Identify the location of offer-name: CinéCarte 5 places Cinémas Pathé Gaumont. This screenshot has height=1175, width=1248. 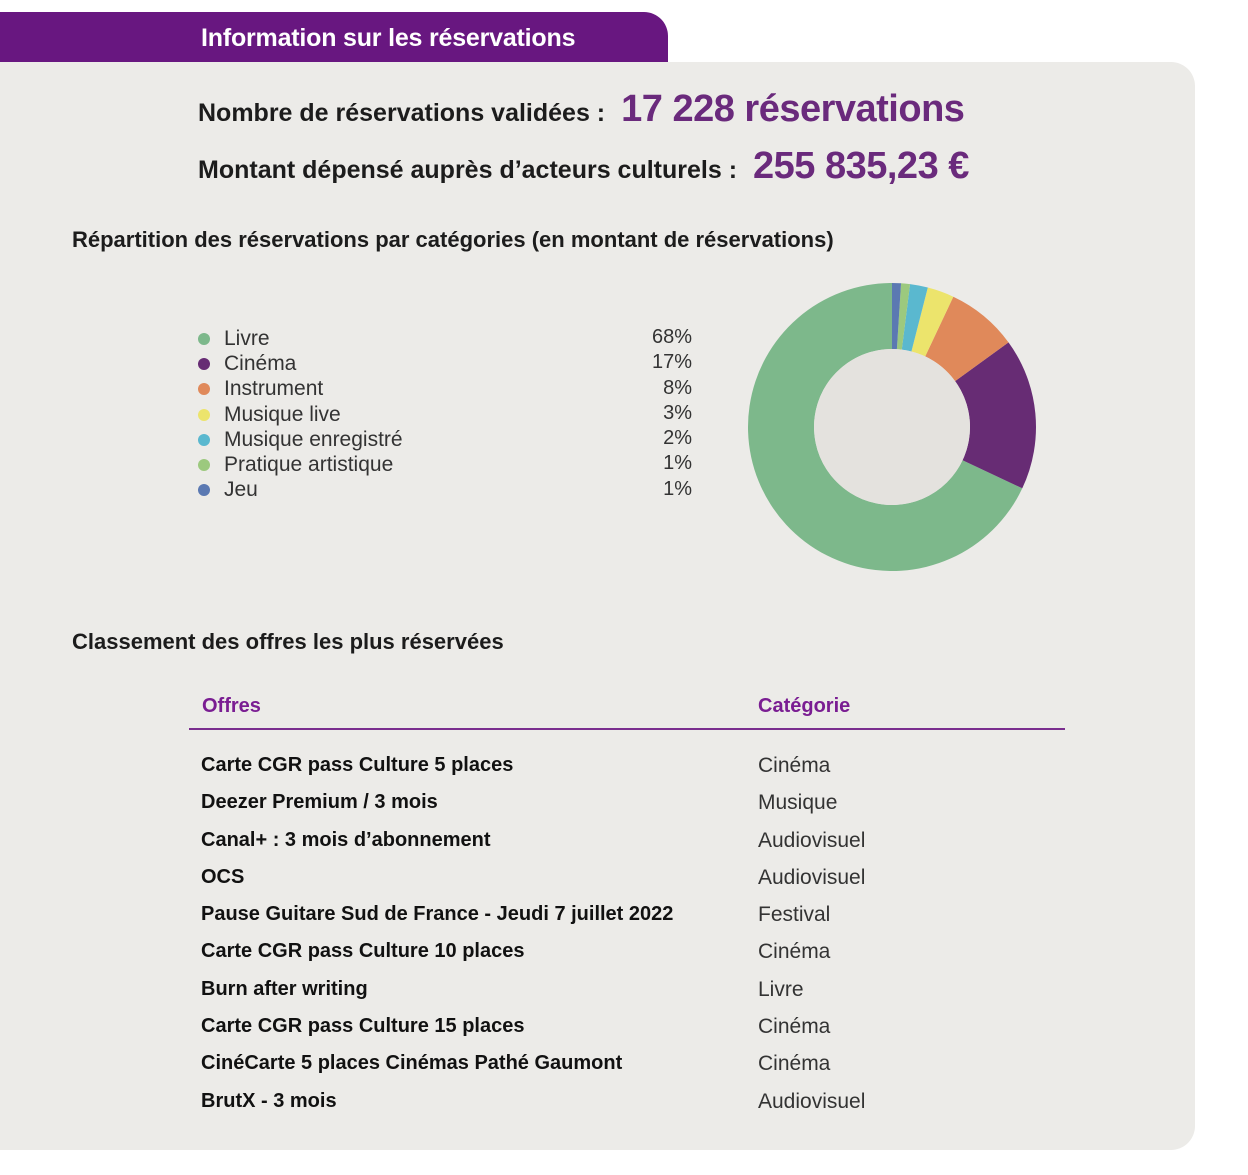
(412, 1063).